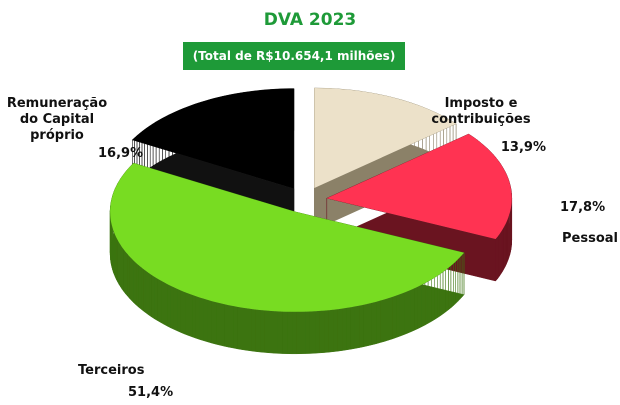  Describe the element at coordinates (151, 392) in the screenshot. I see `value-label: 51,4%` at that location.